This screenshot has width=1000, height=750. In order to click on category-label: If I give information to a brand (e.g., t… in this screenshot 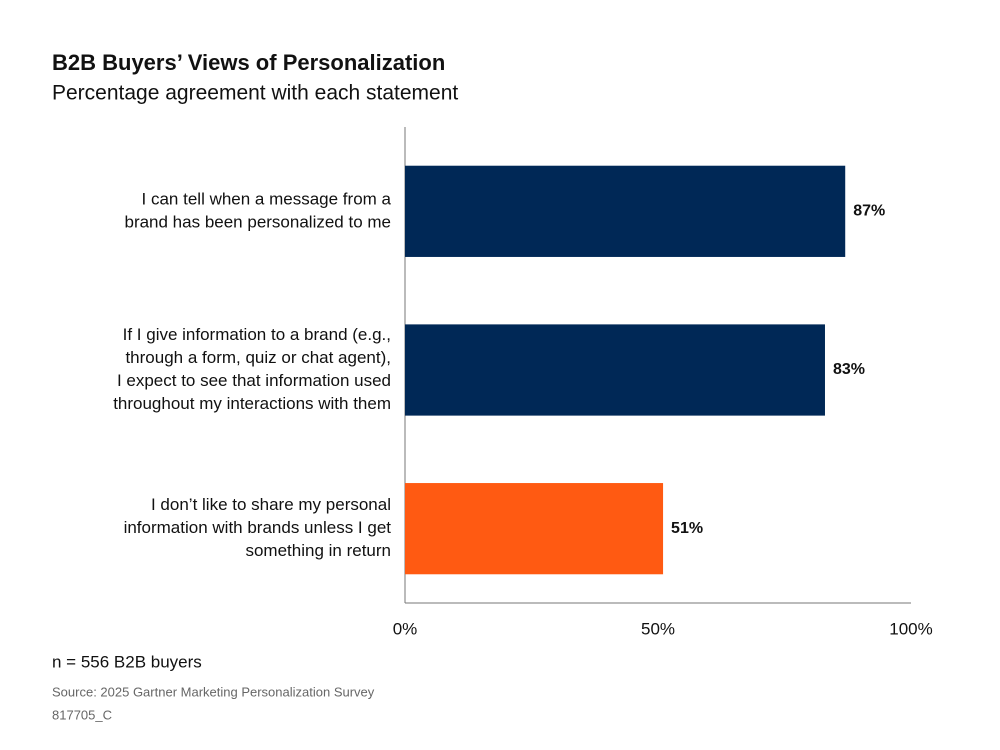, I will do `click(252, 369)`.